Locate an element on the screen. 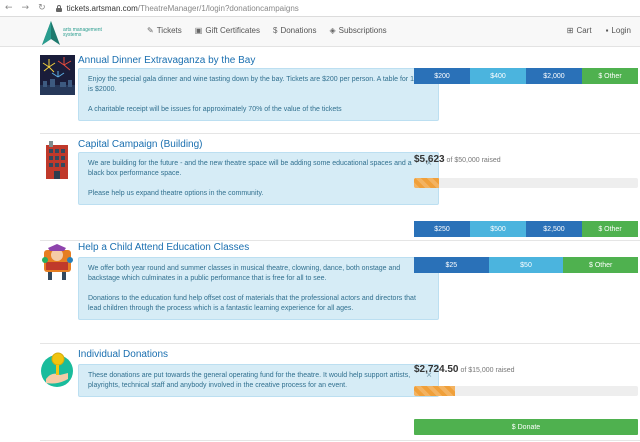 The height and width of the screenshot is (442, 640). donate-2000-button: $2,000 is located at coordinates (554, 76).